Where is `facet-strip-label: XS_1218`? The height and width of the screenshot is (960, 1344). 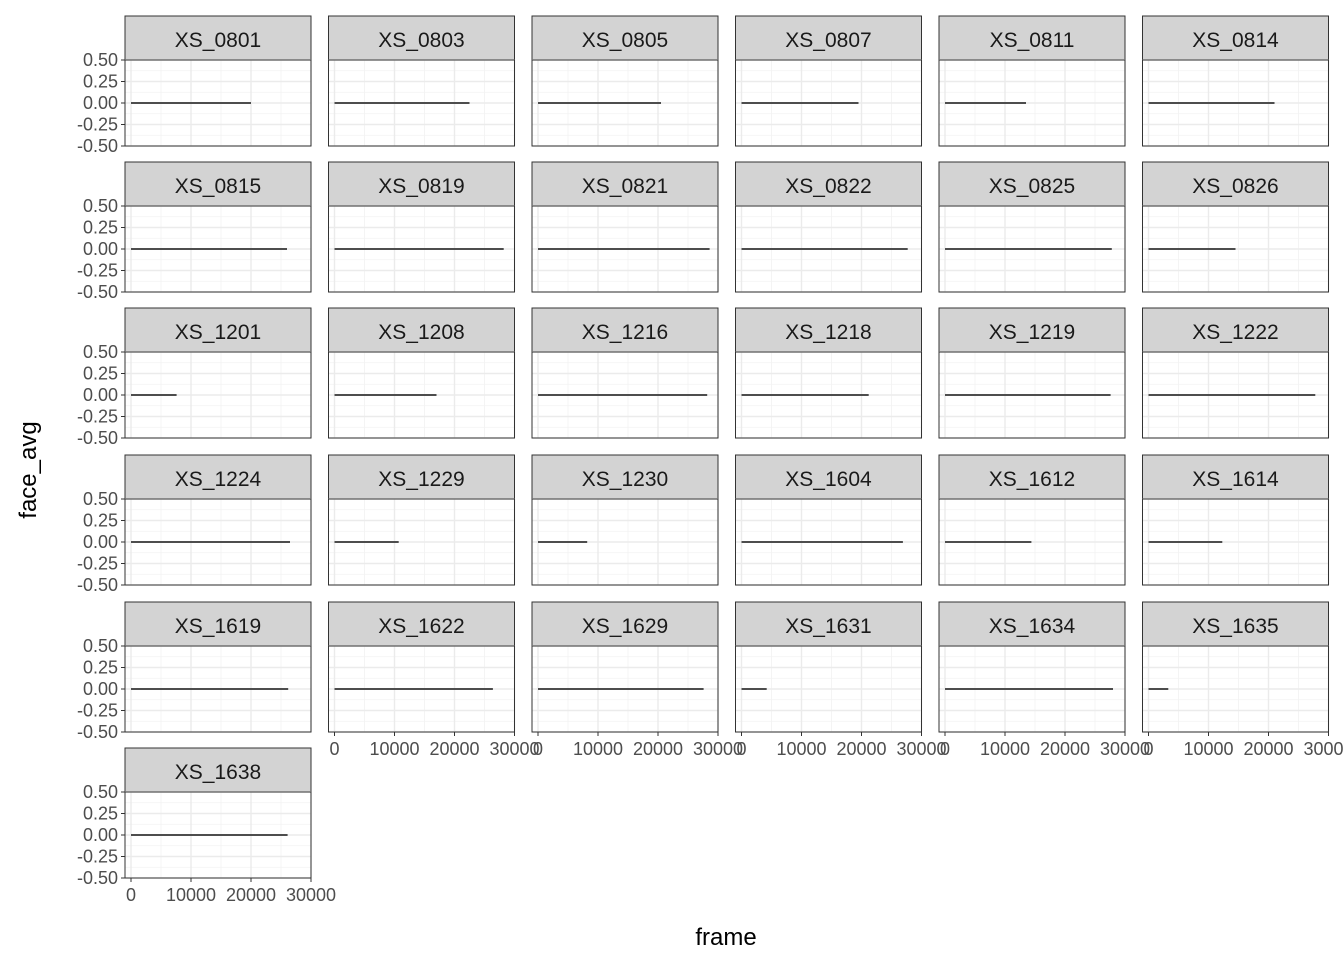 facet-strip-label: XS_1218 is located at coordinates (828, 332).